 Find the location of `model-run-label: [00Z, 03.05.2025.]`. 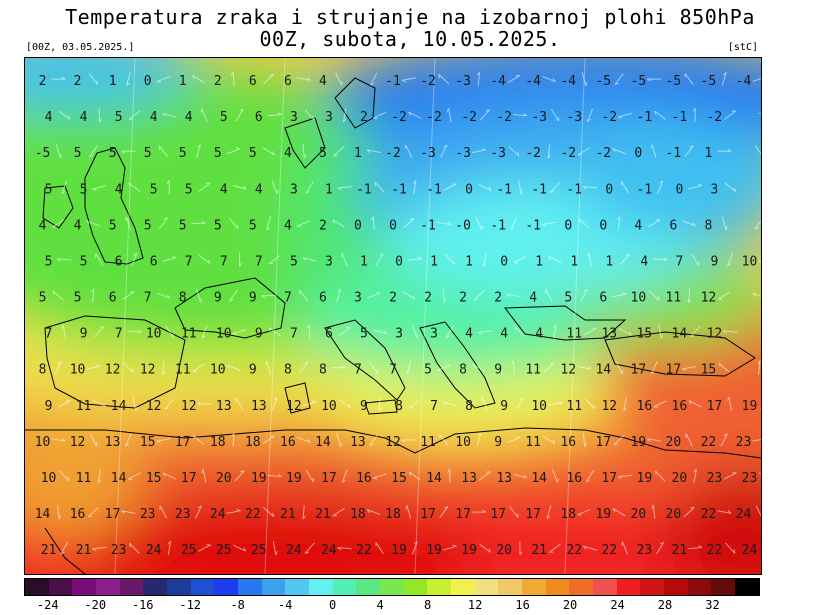

model-run-label: [00Z, 03.05.2025.] is located at coordinates (80, 47).